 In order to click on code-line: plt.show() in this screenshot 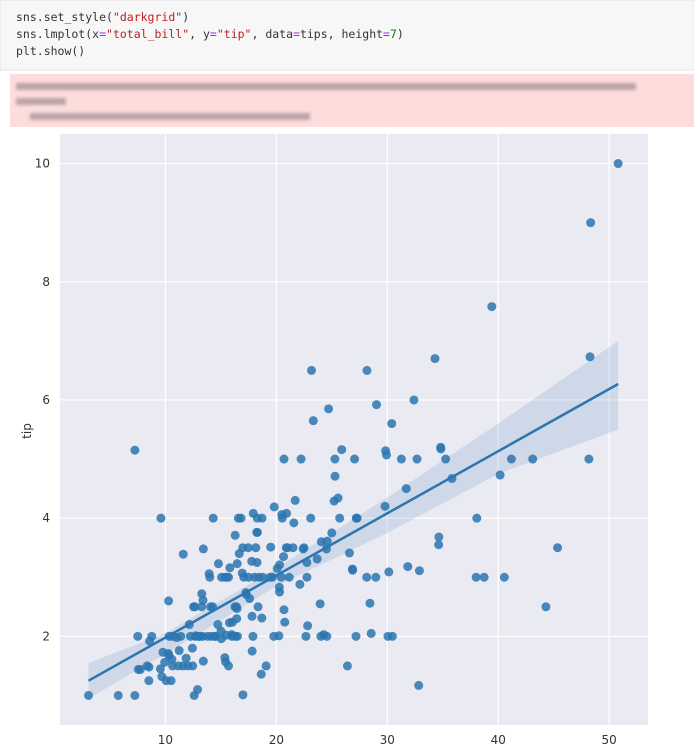, I will do `click(50, 51)`.